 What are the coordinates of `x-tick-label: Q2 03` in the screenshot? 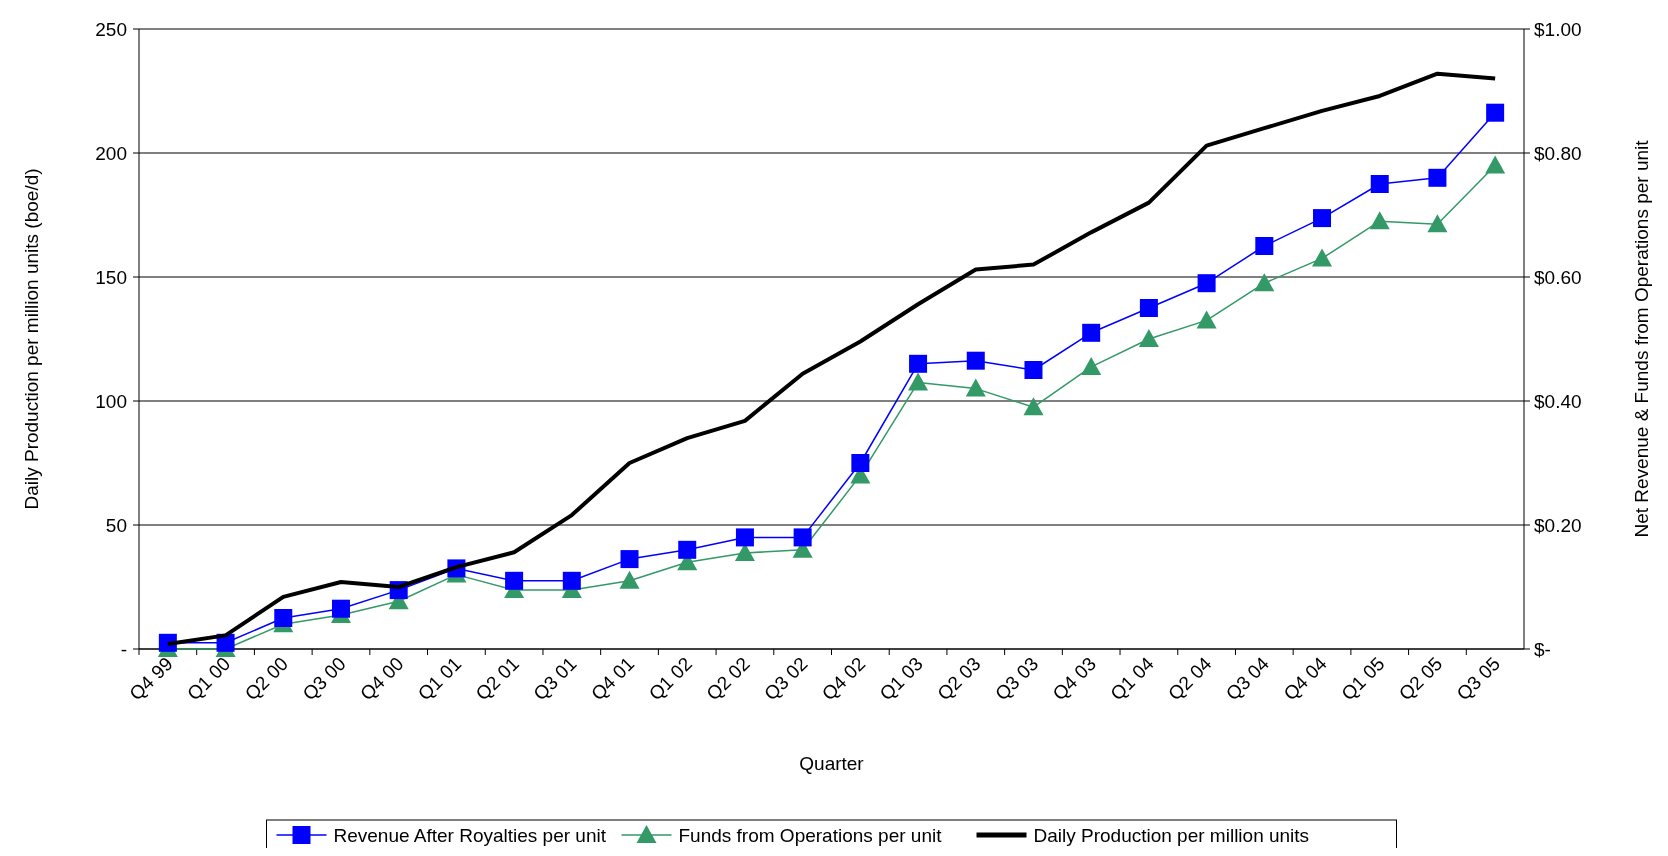 It's located at (959, 678).